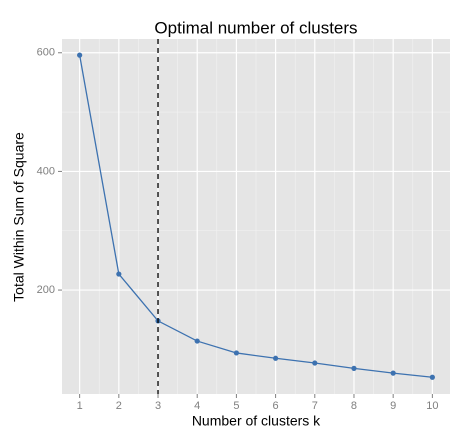 The height and width of the screenshot is (439, 474). I want to click on y-axis-label: Total Within Sum of Square, so click(19, 217).